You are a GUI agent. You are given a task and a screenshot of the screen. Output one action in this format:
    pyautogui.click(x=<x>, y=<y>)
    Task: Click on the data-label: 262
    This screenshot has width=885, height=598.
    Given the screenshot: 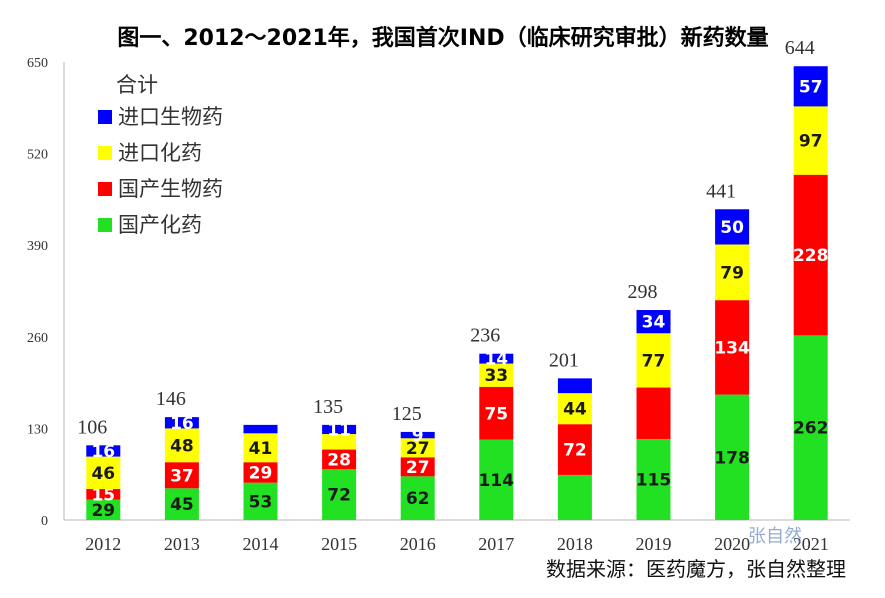 What is the action you would take?
    pyautogui.click(x=811, y=429)
    